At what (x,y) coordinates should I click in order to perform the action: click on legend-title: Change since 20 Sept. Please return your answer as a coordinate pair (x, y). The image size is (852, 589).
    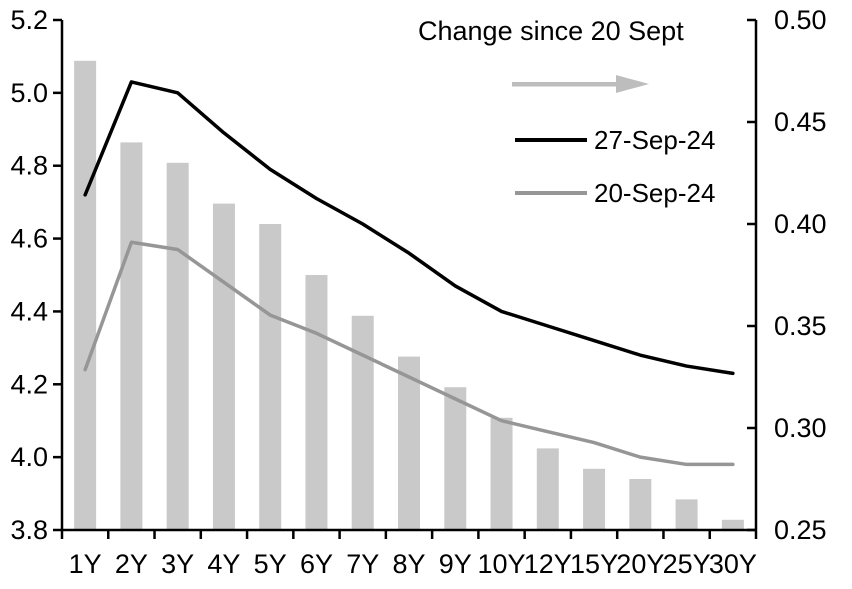
    Looking at the image, I should click on (551, 31).